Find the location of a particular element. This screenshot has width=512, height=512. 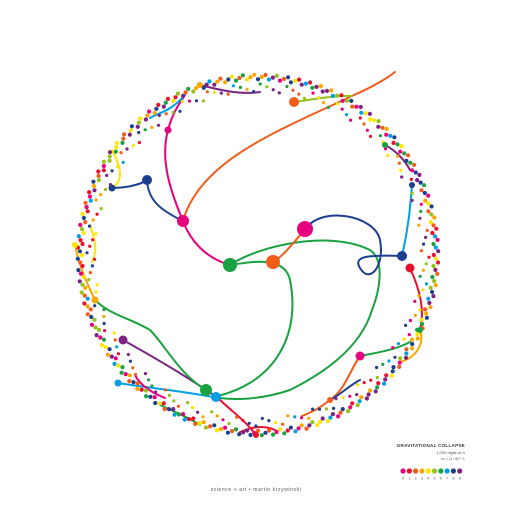

digit-color-label: 7 is located at coordinates (447, 479).